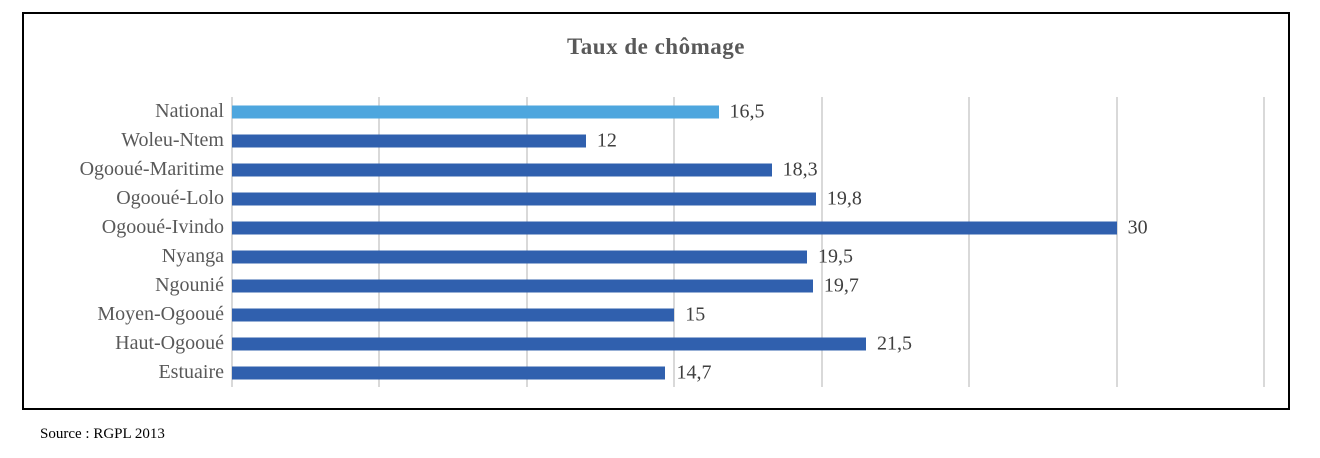 This screenshot has height=458, width=1320. Describe the element at coordinates (800, 169) in the screenshot. I see `value-label: 18,3` at that location.